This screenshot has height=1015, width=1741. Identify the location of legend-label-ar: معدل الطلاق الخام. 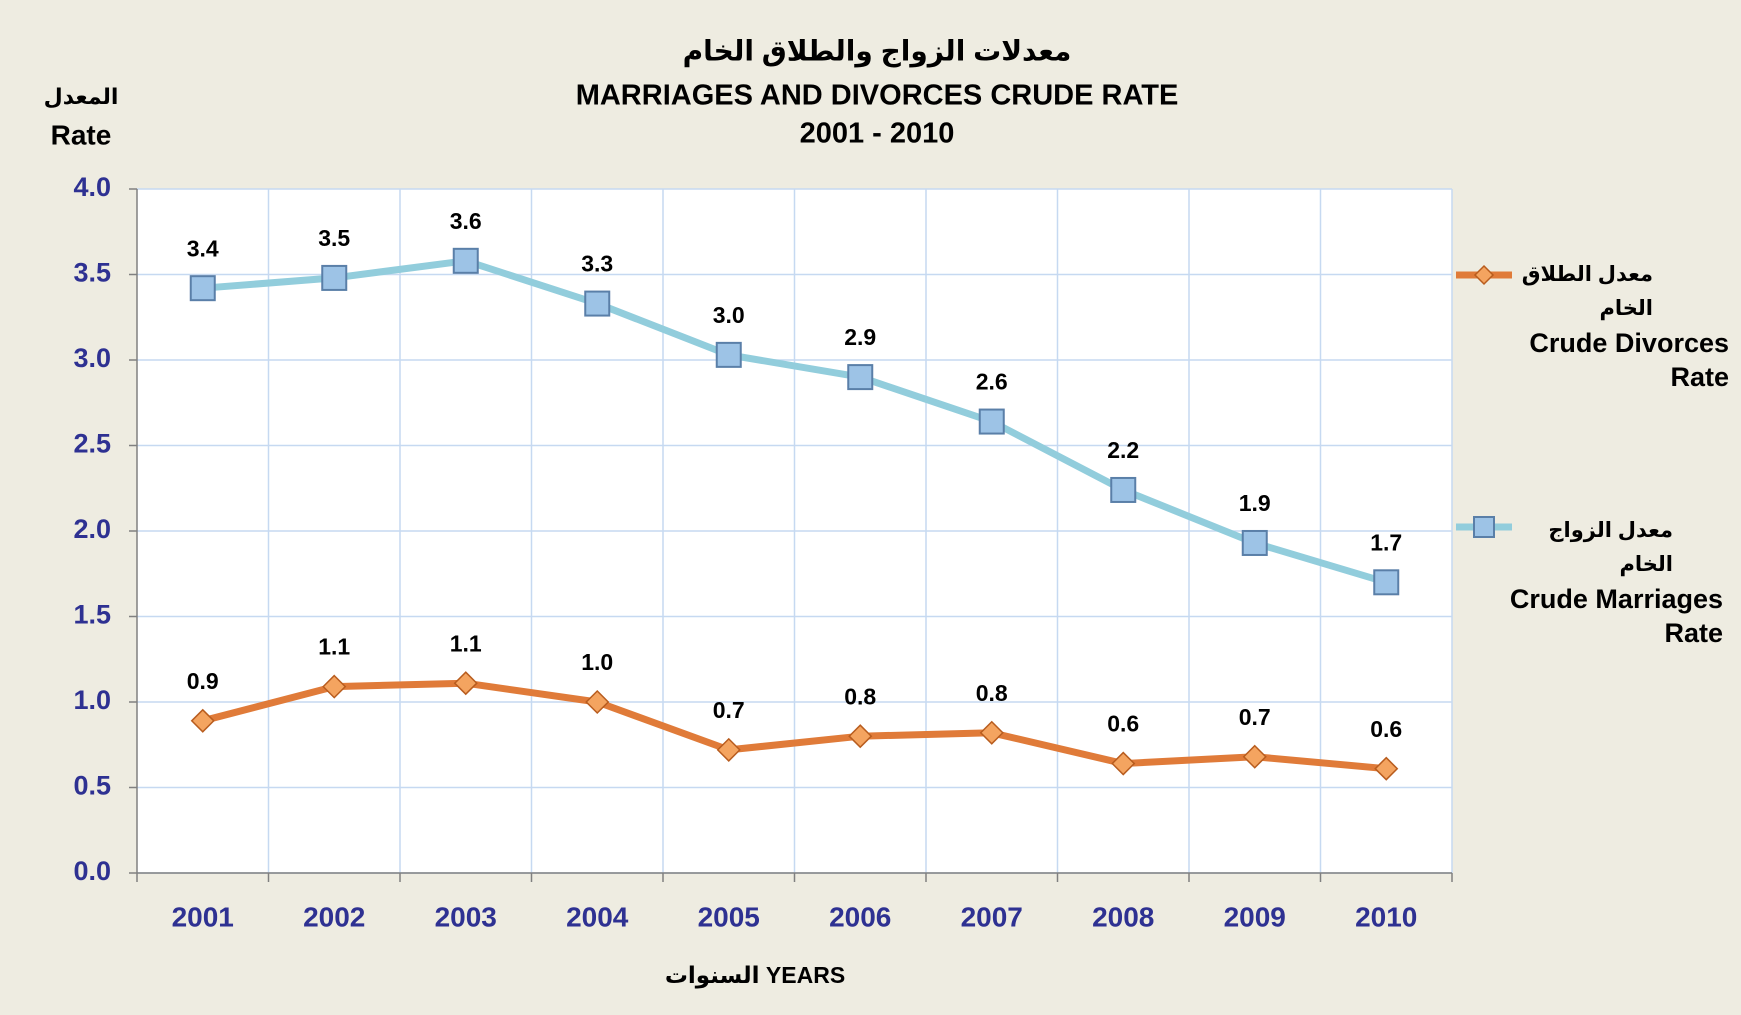
(1587, 291).